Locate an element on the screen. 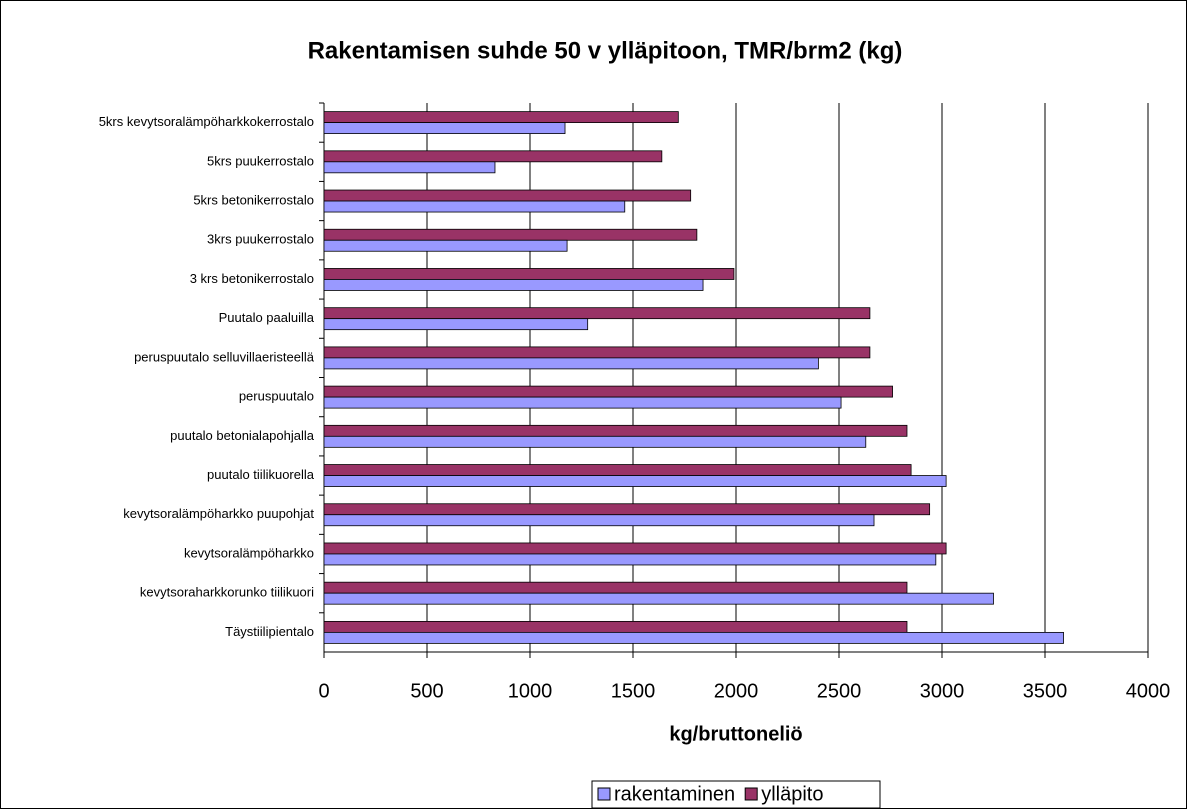 The width and height of the screenshot is (1187, 809). y-tick-label: 3krs puukerrostalo is located at coordinates (260, 239).